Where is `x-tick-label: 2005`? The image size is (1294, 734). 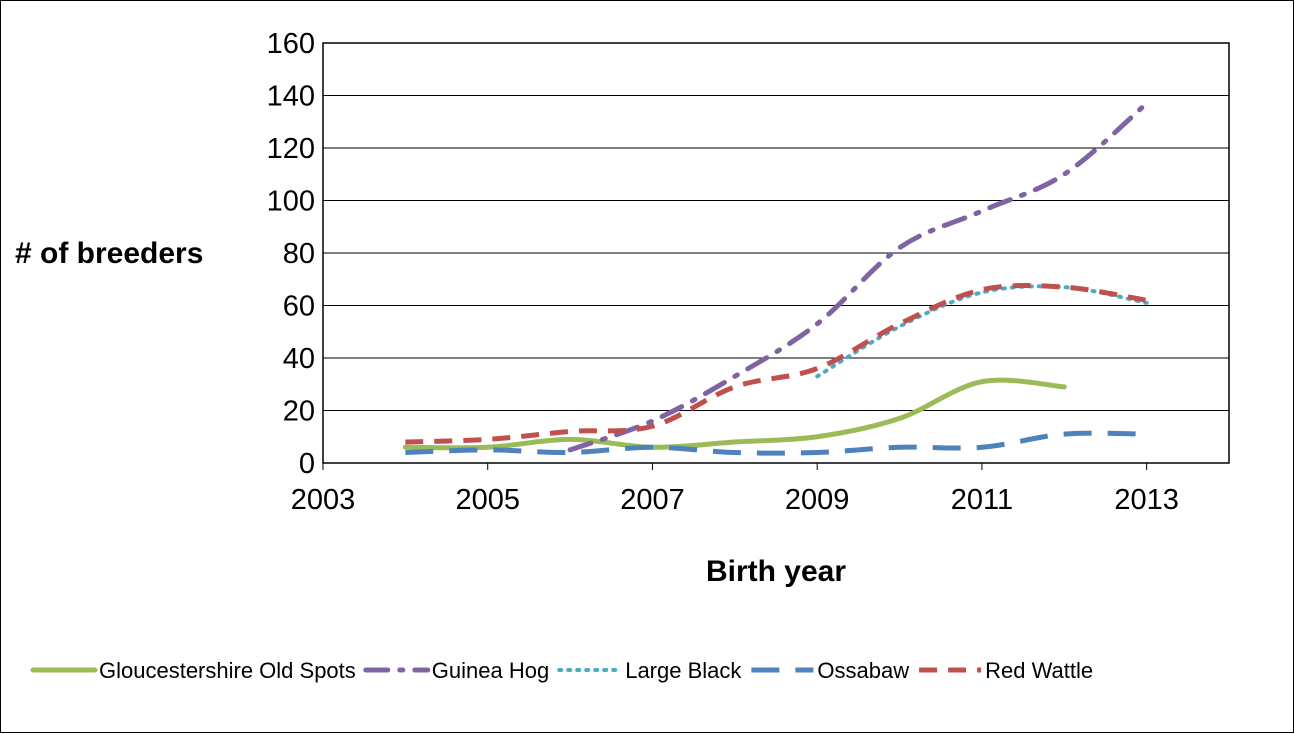 x-tick-label: 2005 is located at coordinates (487, 500).